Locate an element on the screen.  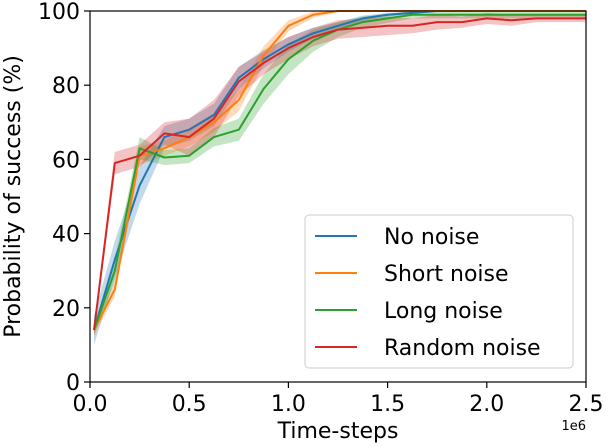
y-axis-ticks: 0 20 40 60 80 100 is located at coordinates (64, 198).